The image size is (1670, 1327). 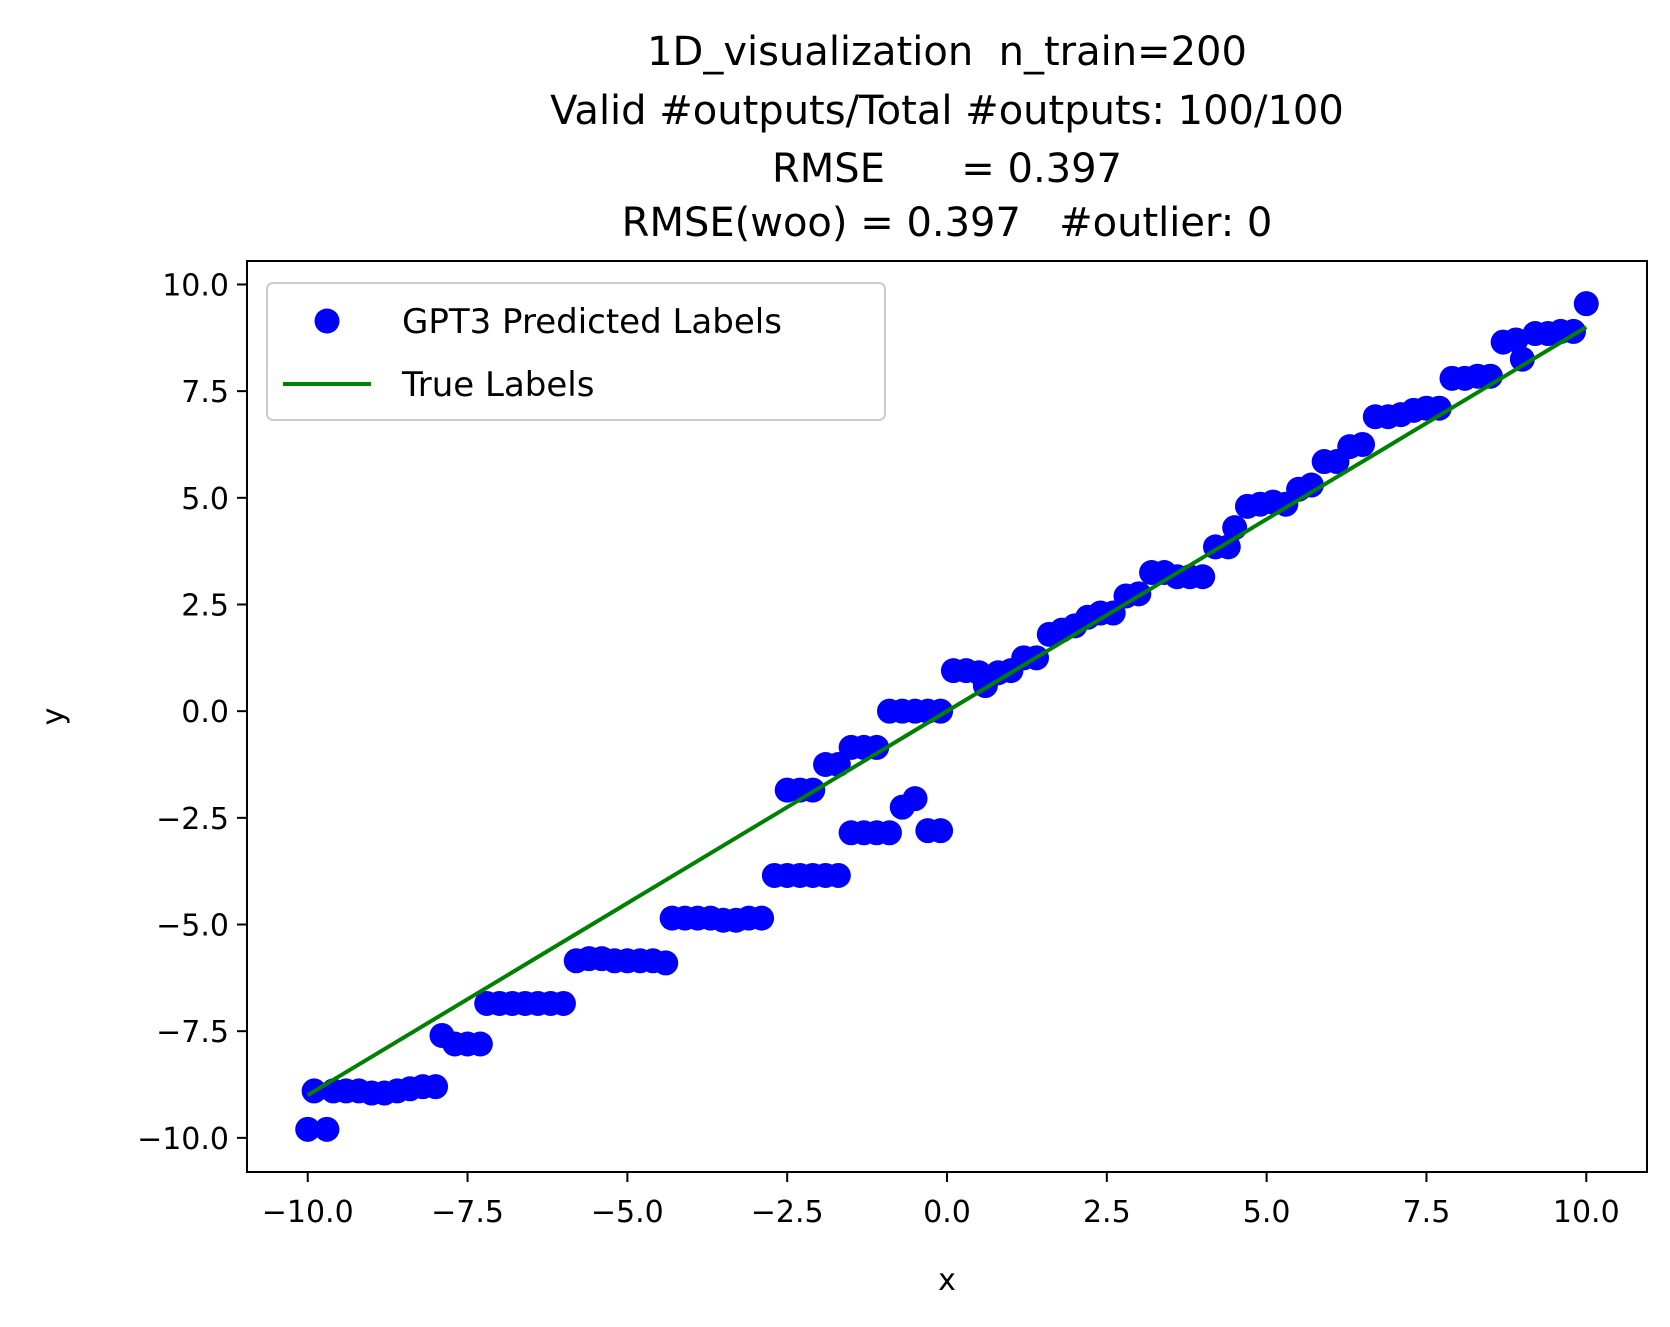 I want to click on title-line-3: RMSE = 0.397, so click(x=947, y=169).